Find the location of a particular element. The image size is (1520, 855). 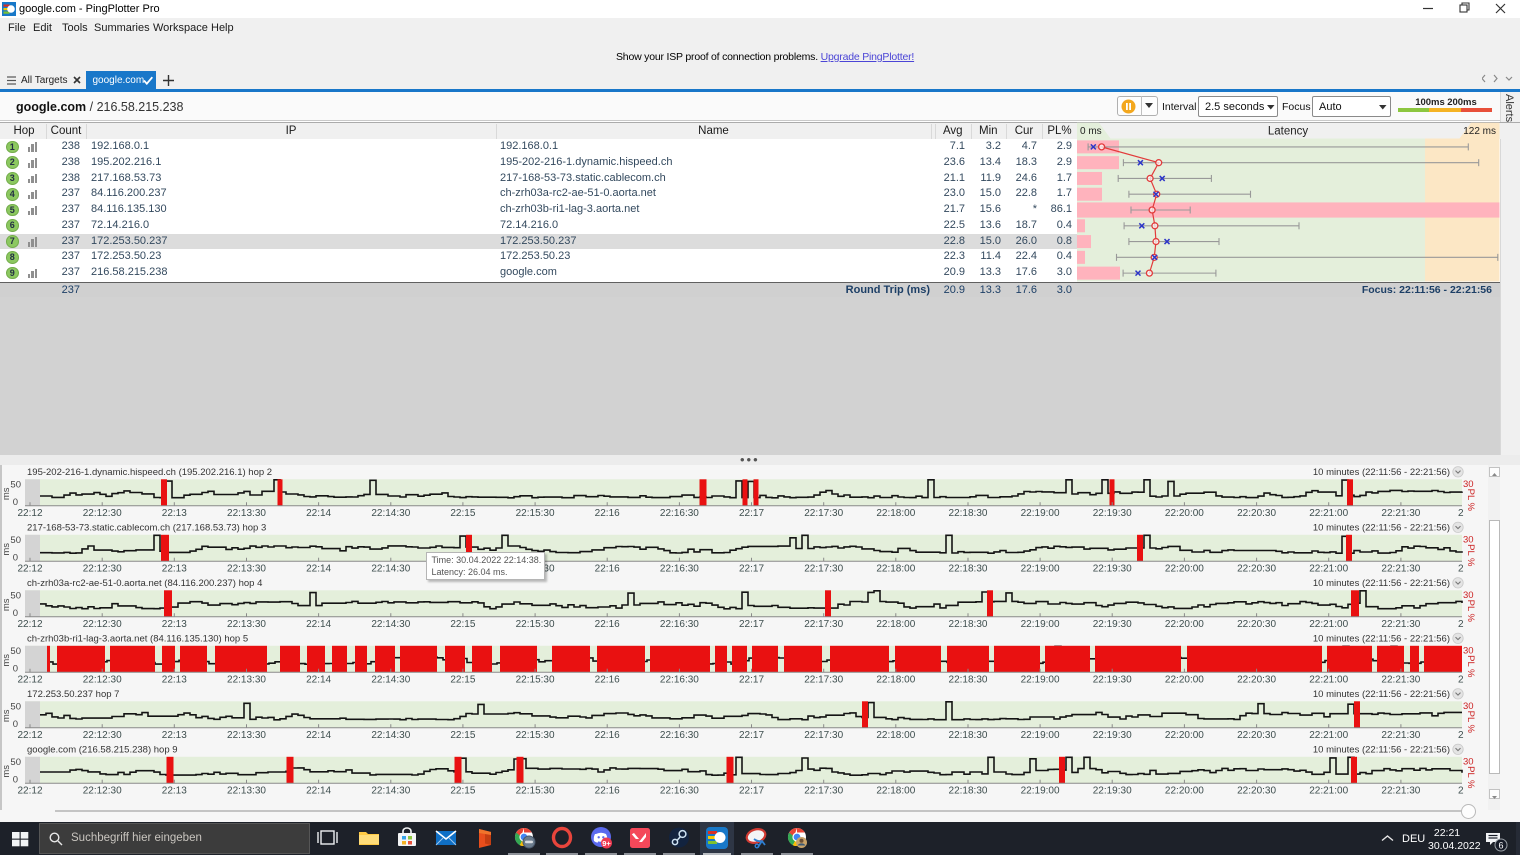

svg-text: Latency is located at coordinates (1288, 132).